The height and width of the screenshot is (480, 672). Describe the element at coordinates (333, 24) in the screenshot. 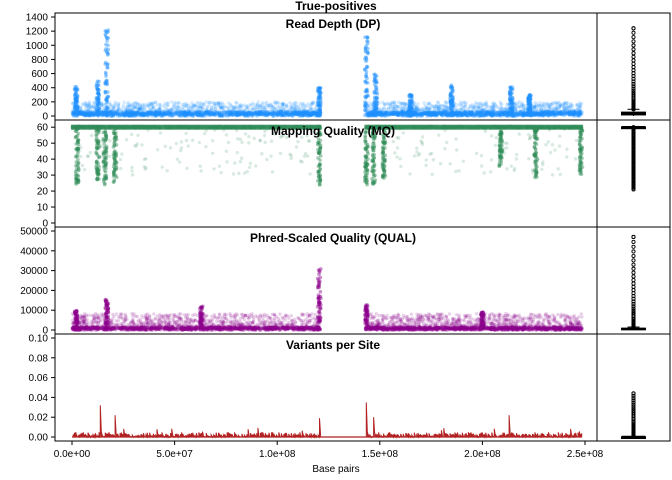

I see `panel-title: Read Depth (DP)` at that location.